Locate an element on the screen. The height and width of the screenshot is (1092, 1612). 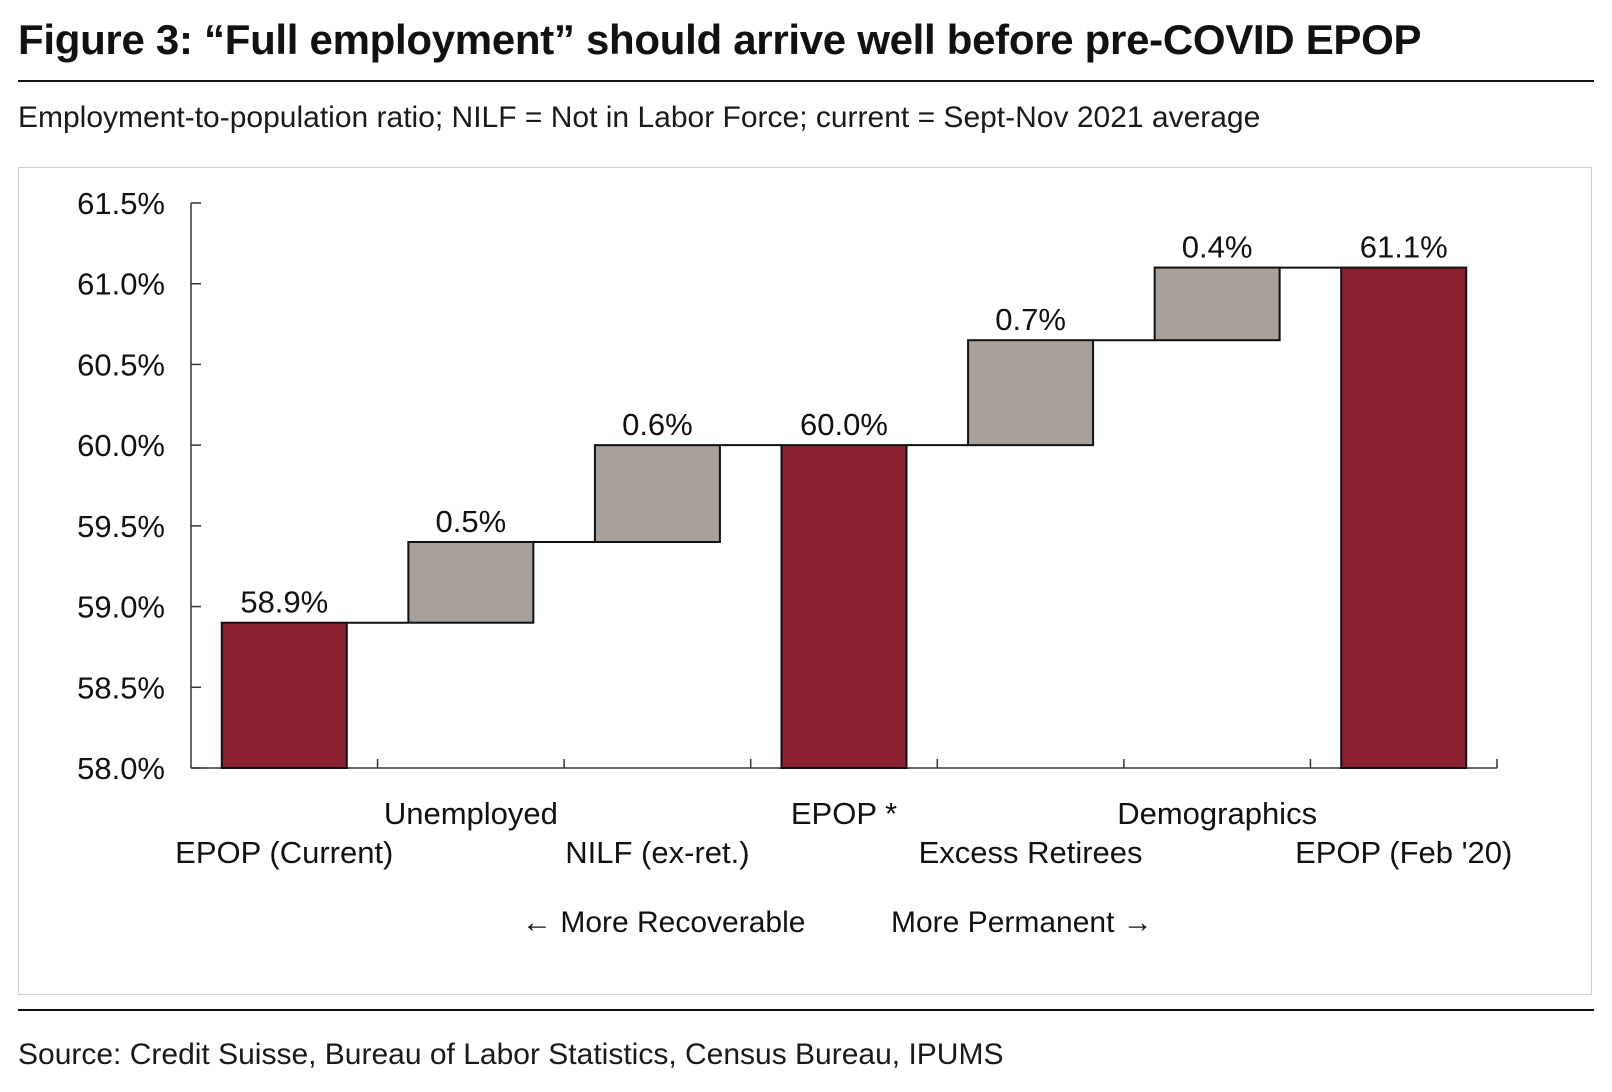
y-tick-label: 60.0% is located at coordinates (121, 445).